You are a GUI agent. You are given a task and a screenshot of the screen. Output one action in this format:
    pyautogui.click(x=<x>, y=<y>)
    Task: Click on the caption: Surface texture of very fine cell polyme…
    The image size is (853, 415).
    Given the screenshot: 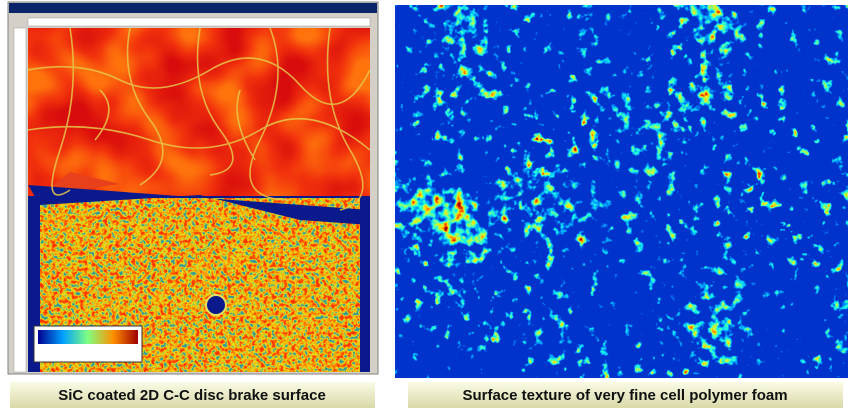 What is the action you would take?
    pyautogui.click(x=624, y=395)
    